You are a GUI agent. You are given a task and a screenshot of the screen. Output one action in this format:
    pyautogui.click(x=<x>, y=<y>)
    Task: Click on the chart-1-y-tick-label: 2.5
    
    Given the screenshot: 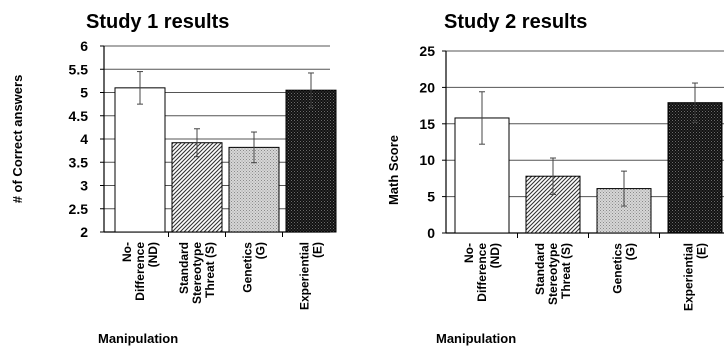 What is the action you would take?
    pyautogui.click(x=79, y=209)
    